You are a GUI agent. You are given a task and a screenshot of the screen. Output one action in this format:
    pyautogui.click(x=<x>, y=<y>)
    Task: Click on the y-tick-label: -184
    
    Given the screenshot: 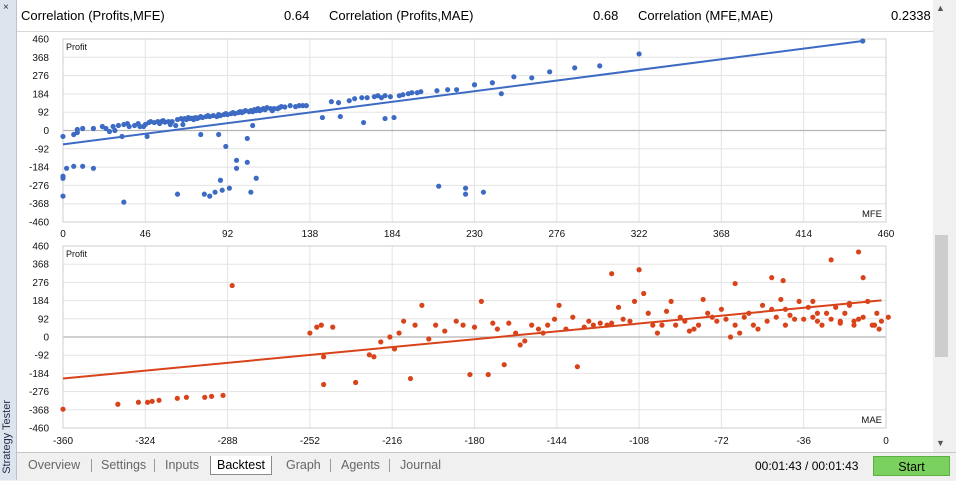 What is the action you would take?
    pyautogui.click(x=39, y=168)
    